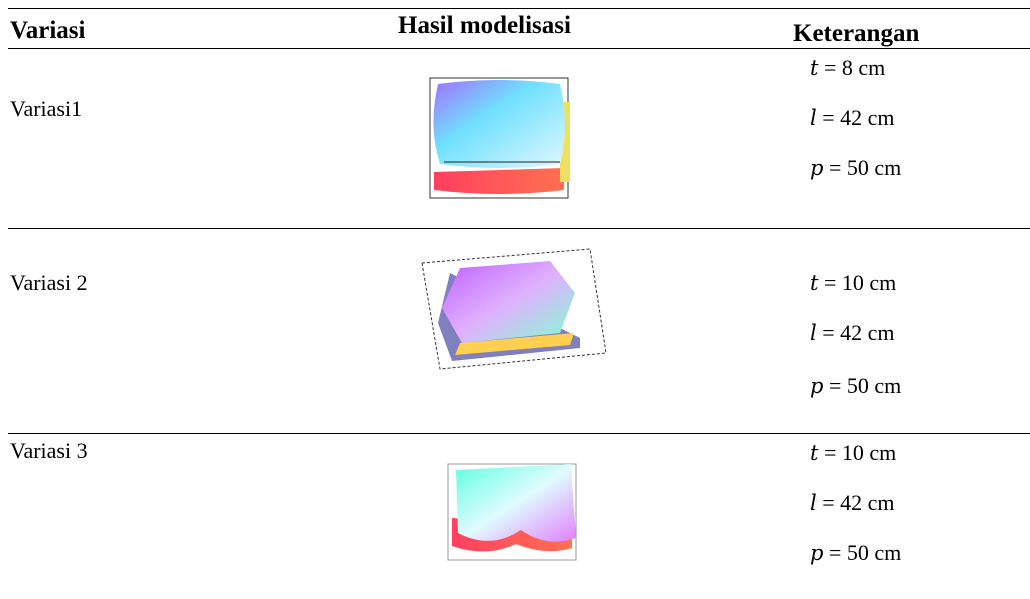 This screenshot has height=599, width=1030. I want to click on value-text: = 8 cm, so click(852, 67).